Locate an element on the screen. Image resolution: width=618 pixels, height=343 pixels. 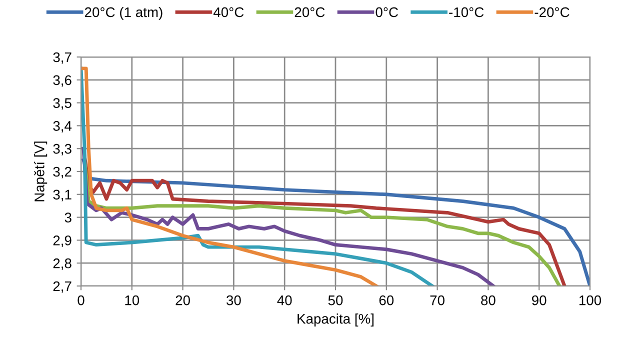
x-tick-label: 80 is located at coordinates (488, 300).